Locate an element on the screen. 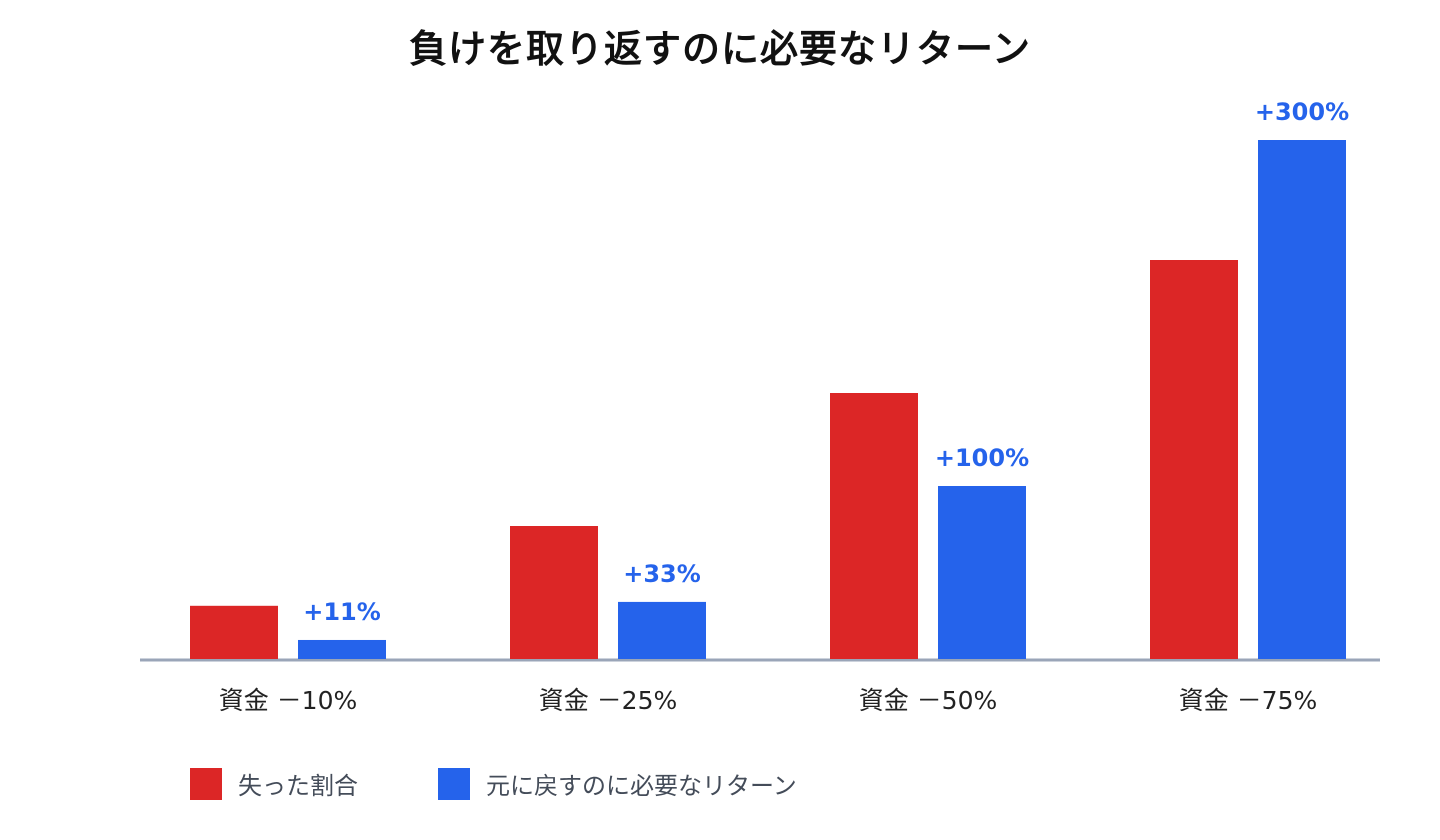  x-tick-label-2: 資金 －25% is located at coordinates (608, 700).